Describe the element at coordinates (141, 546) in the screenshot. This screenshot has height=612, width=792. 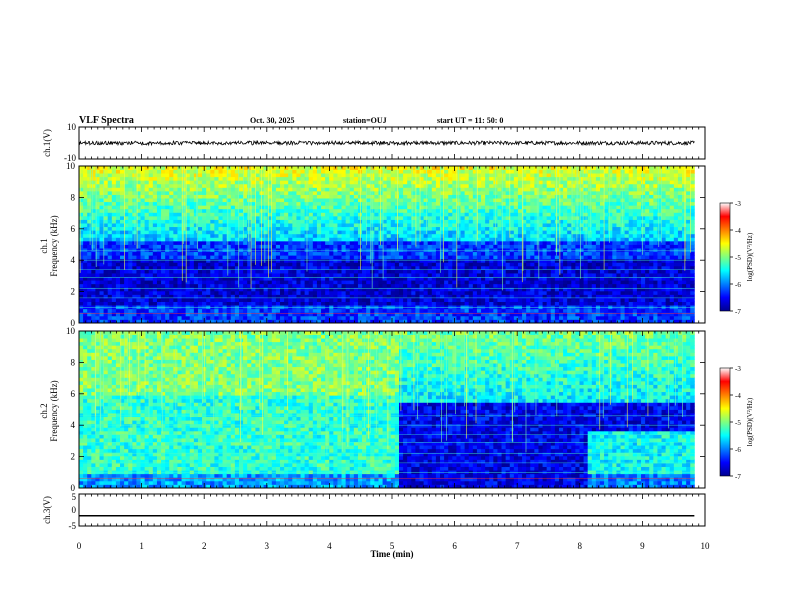
I see `time-tick-1: 1` at that location.